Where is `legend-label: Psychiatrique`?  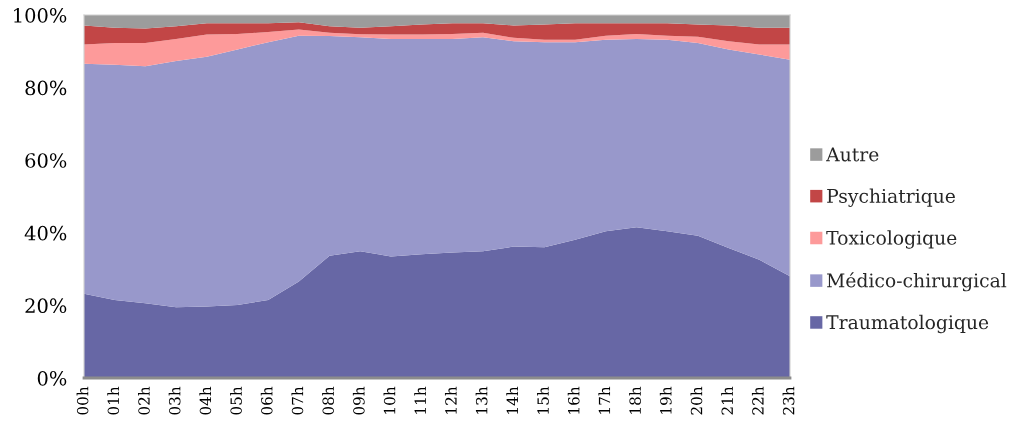
legend-label: Psychiatrique is located at coordinates (891, 197).